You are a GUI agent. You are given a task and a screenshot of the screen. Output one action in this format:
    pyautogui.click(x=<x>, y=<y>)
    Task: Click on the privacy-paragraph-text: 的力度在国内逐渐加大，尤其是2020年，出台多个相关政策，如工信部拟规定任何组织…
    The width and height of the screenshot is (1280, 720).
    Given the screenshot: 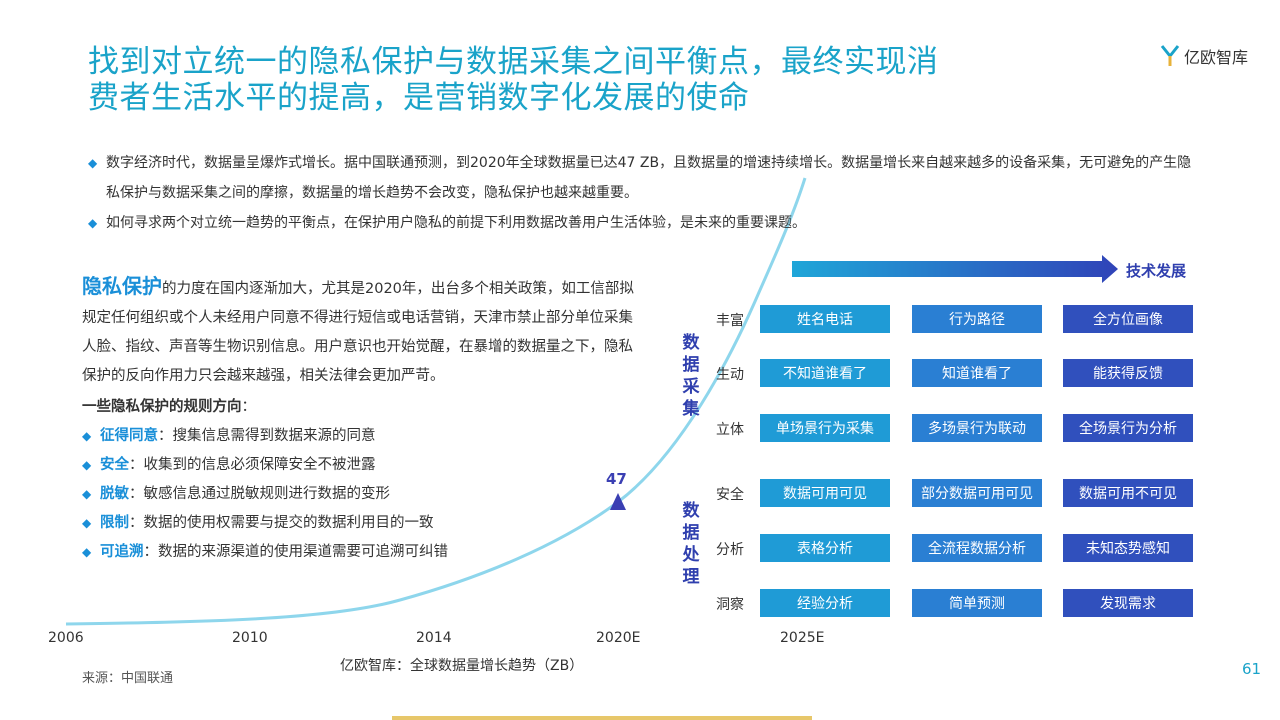 What is the action you would take?
    pyautogui.click(x=358, y=332)
    